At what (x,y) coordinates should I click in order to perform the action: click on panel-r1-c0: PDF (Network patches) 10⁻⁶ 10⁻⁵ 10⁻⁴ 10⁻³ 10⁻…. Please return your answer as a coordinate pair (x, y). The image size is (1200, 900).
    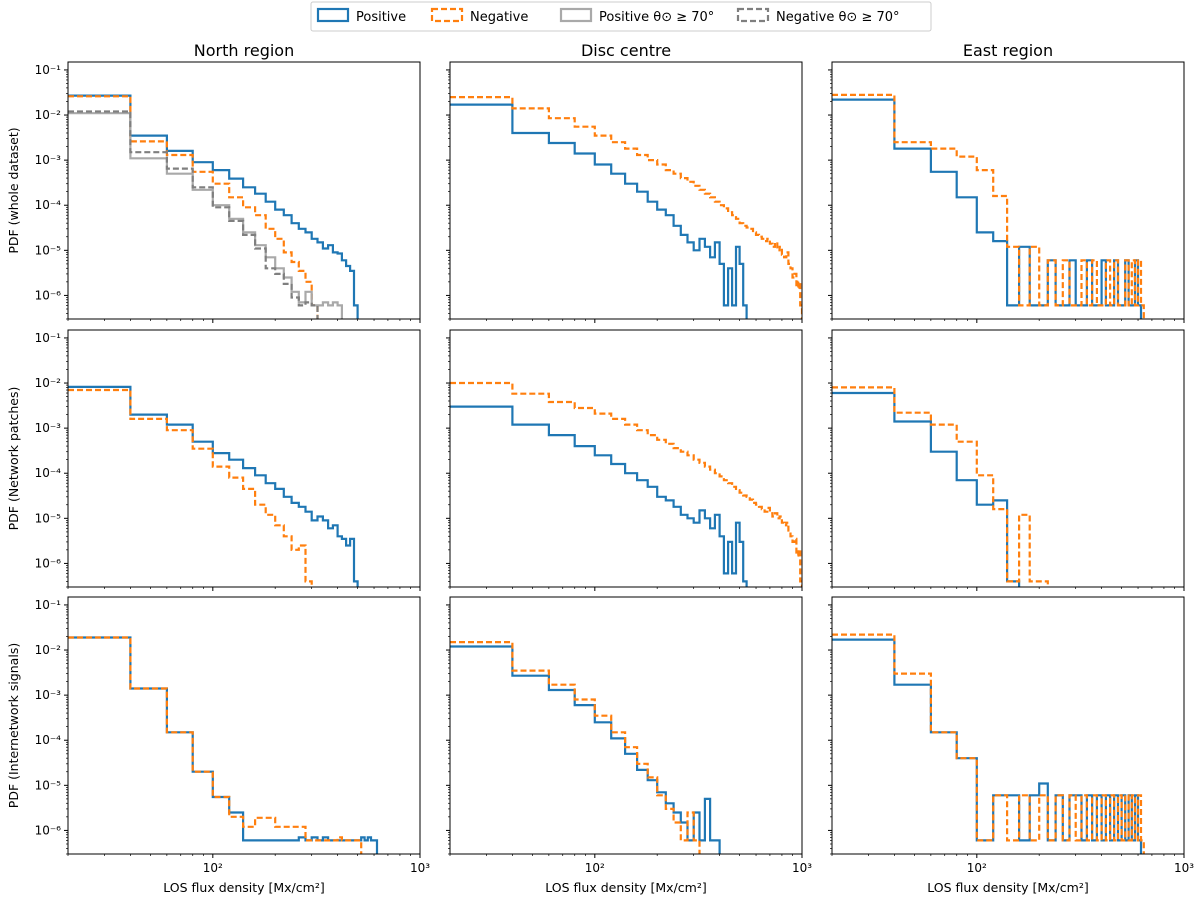
    Looking at the image, I should click on (213, 460).